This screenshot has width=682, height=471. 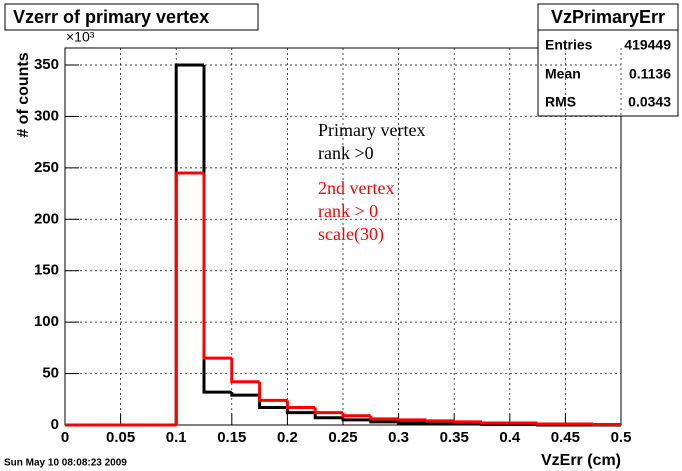 I want to click on chart-title: Vzerr of primary vertex, so click(x=111, y=17).